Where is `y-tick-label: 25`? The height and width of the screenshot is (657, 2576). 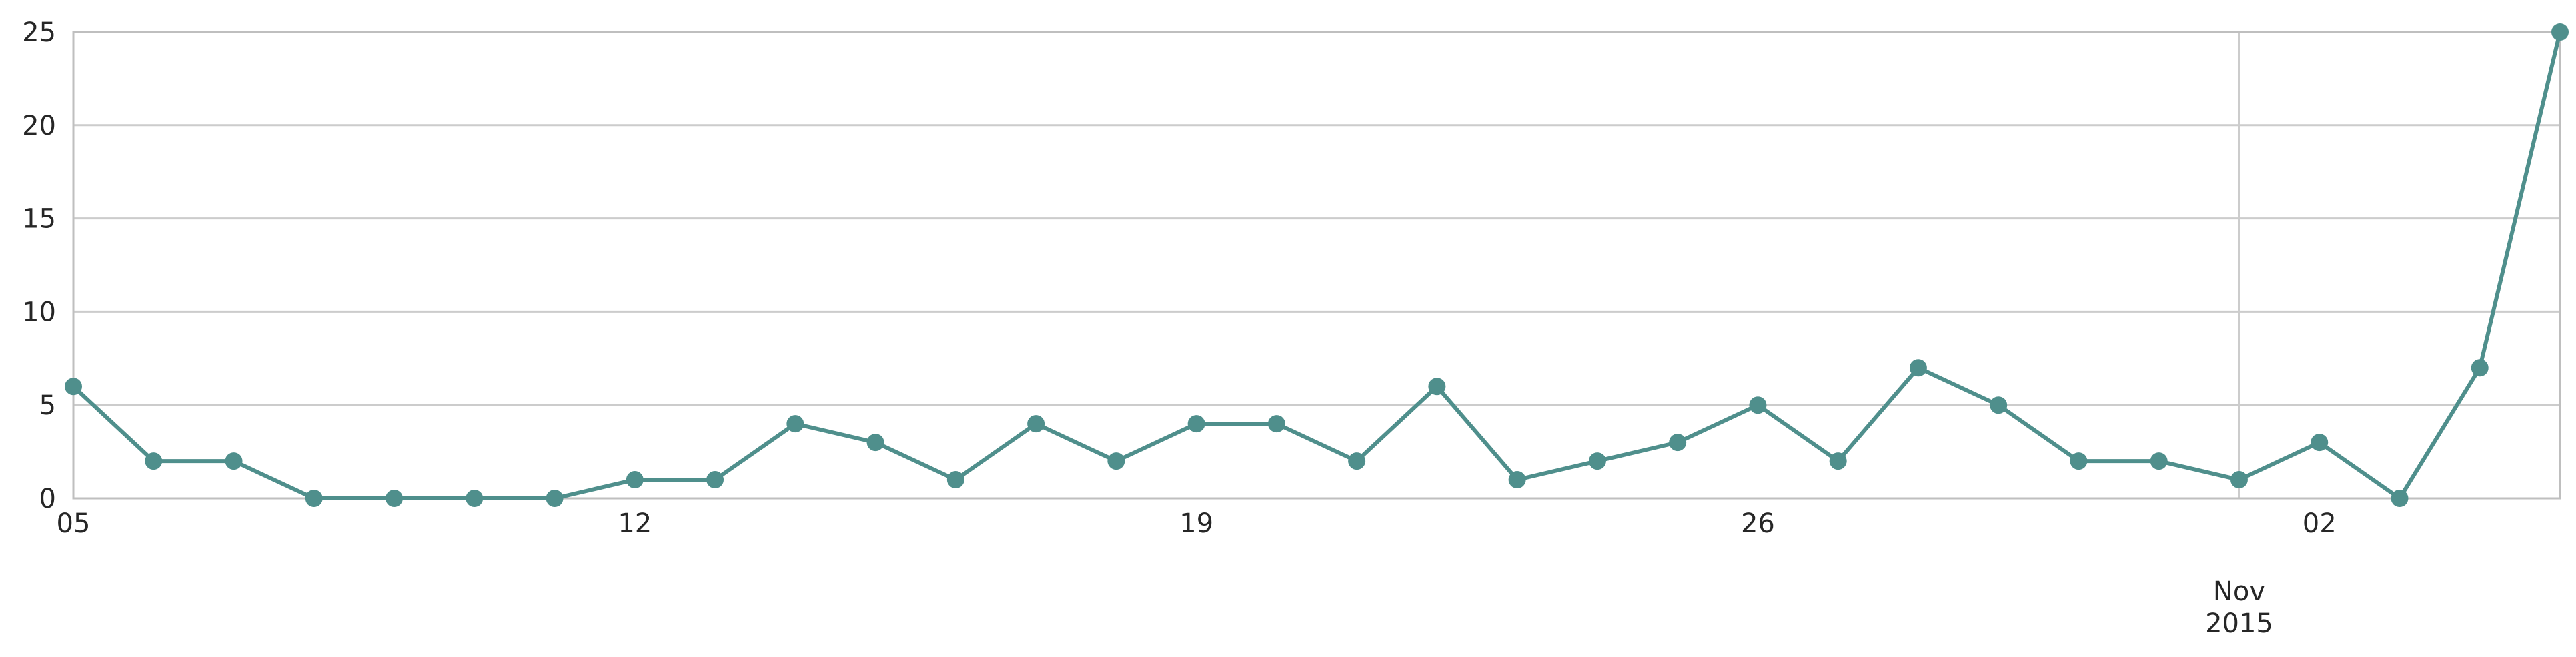 y-tick-label: 25 is located at coordinates (39, 32).